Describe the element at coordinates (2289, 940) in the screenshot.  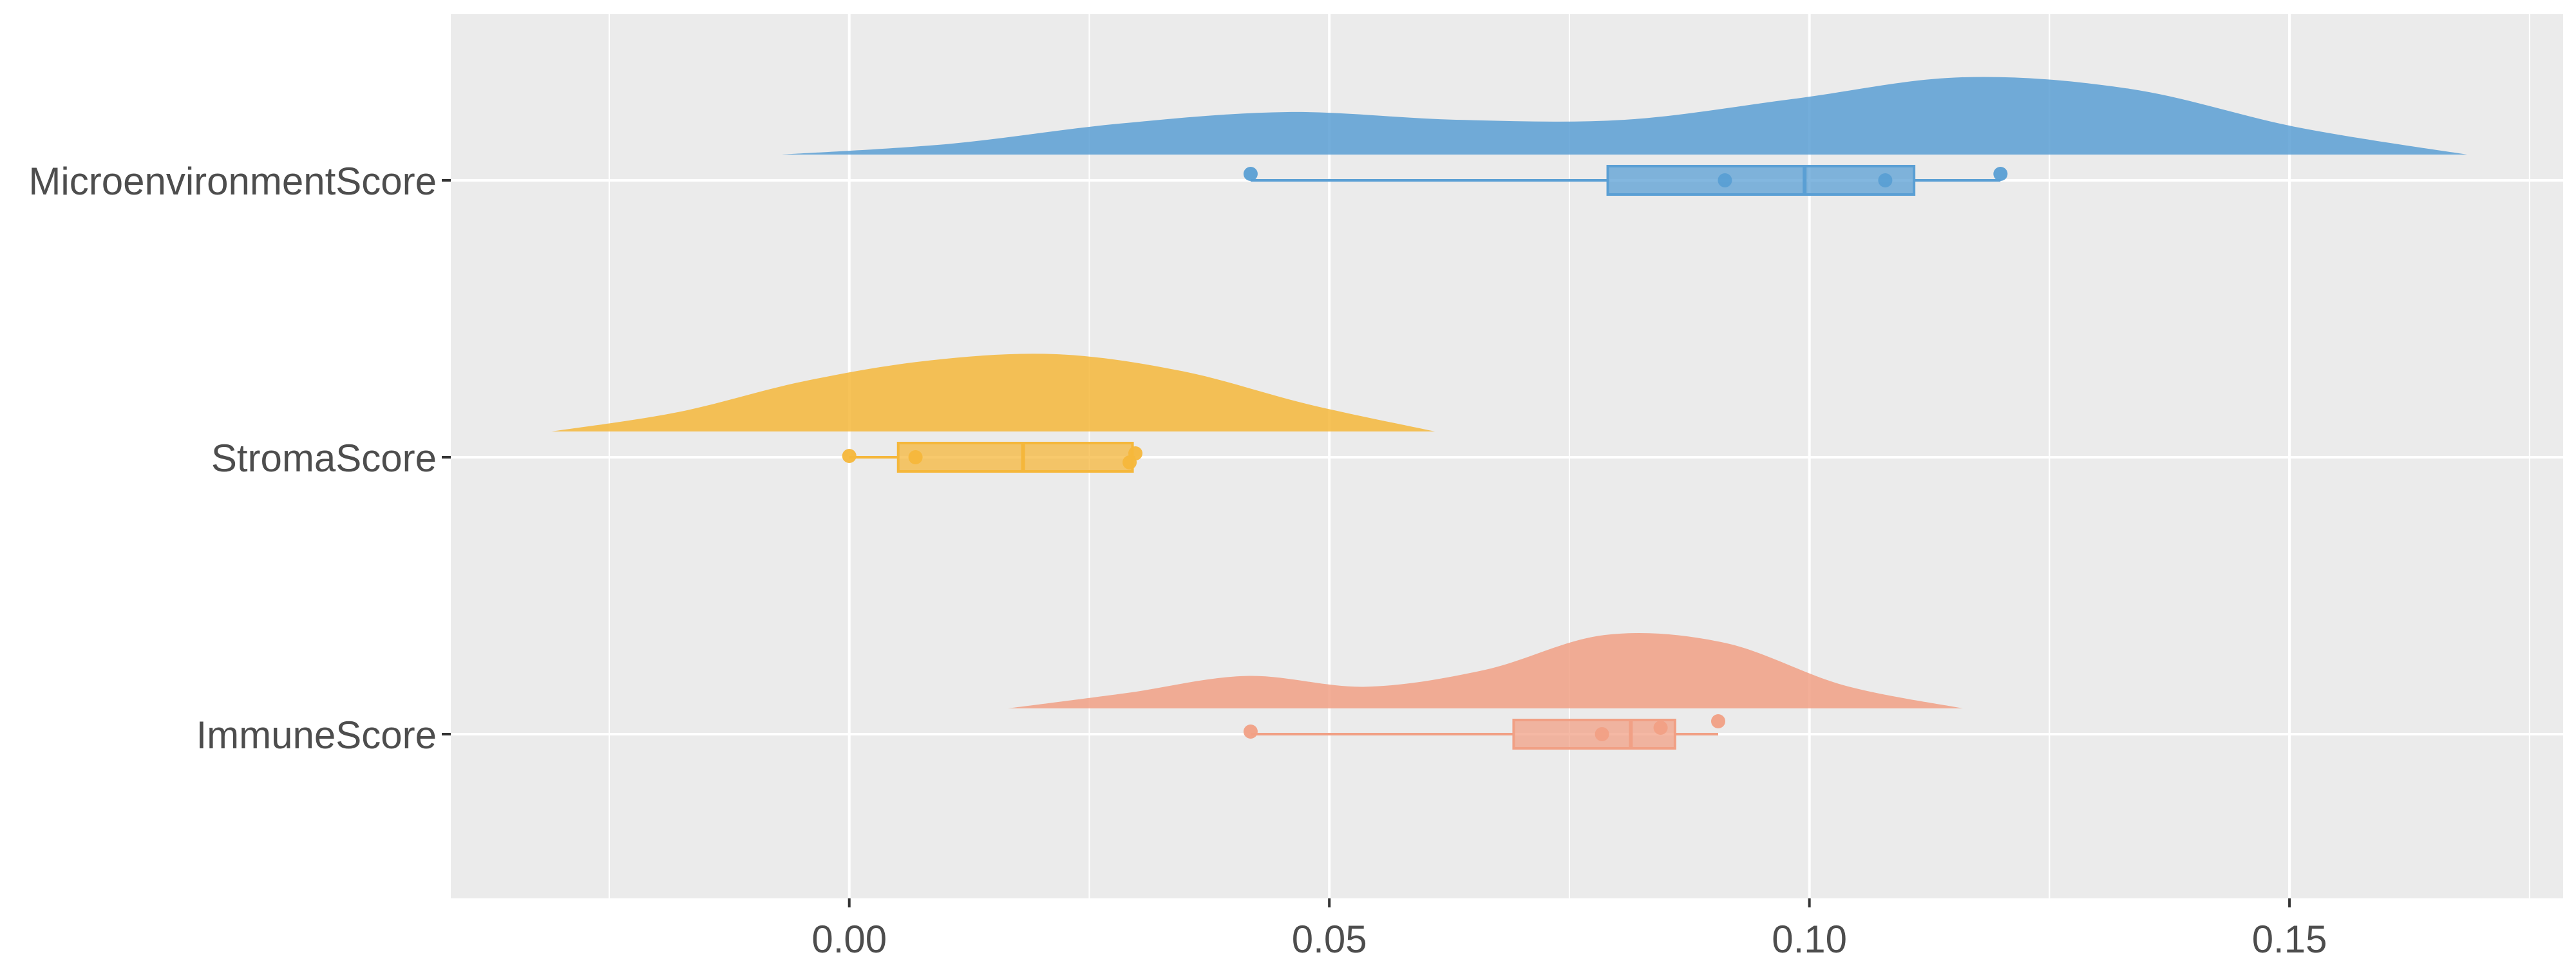
I see `x-tick-label: 0.15` at that location.